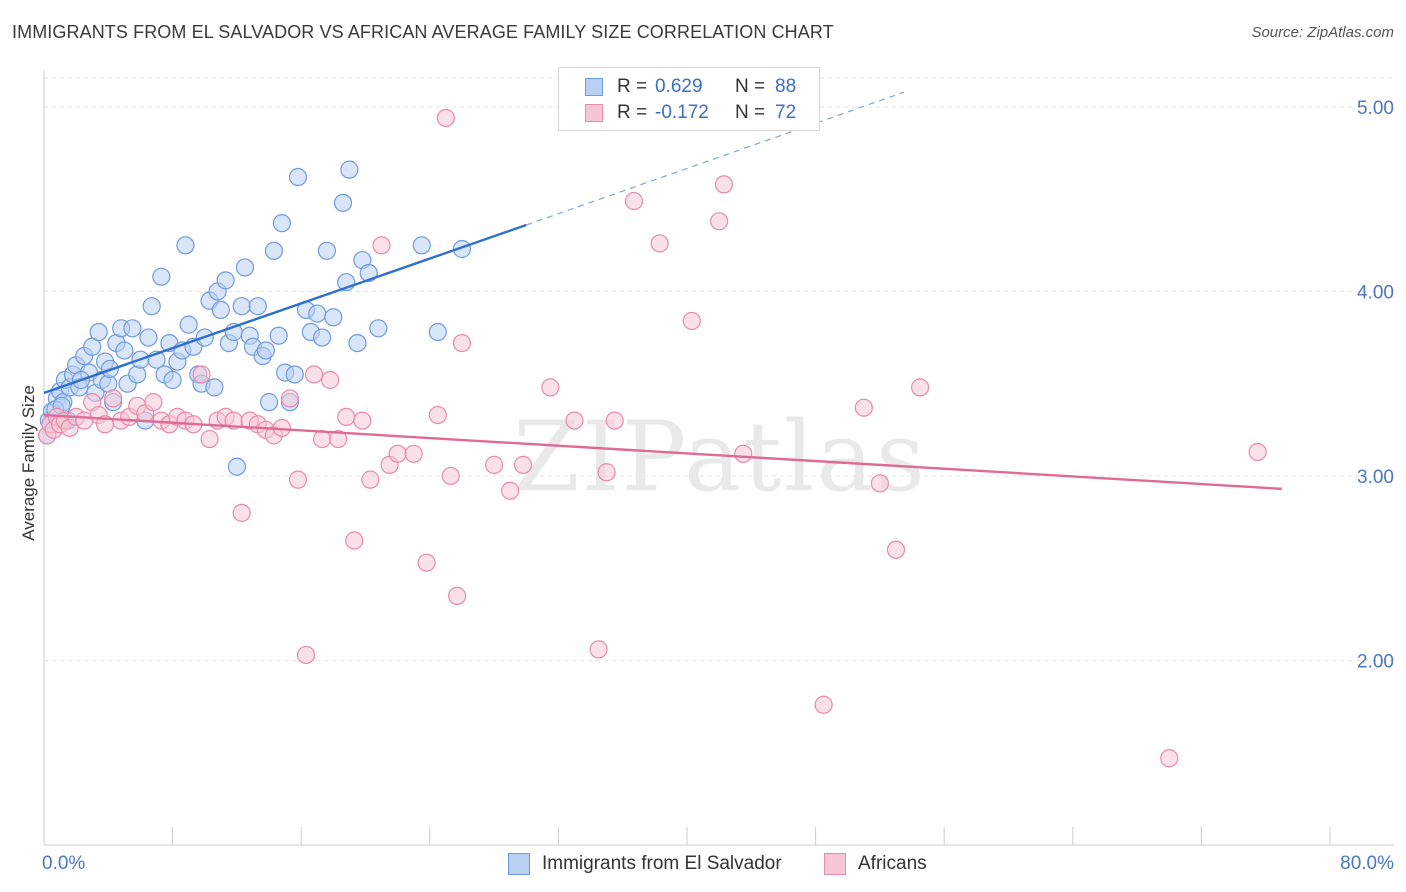  Describe the element at coordinates (63, 863) in the screenshot. I see `x-tick-label-min: 0.0%` at that location.